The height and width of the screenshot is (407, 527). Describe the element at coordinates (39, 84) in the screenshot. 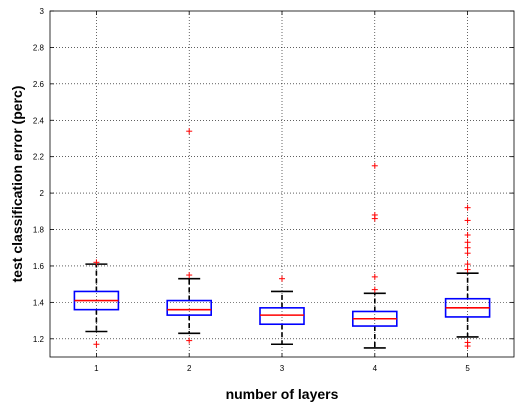

I see `y-tick-label: 2.6` at that location.